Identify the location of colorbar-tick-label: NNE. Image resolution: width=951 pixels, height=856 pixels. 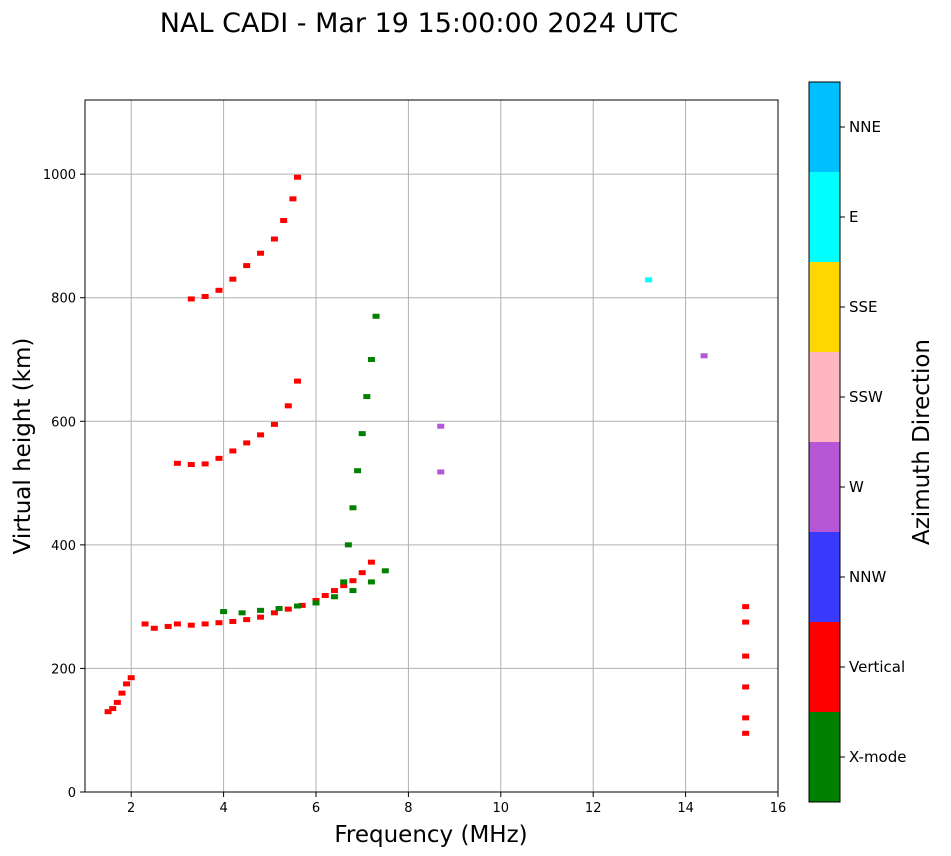
(865, 127).